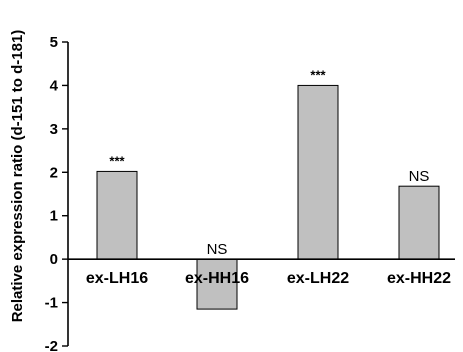 This screenshot has width=463, height=352. What do you see at coordinates (51, 345) in the screenshot?
I see `y-tick-label--2: -2` at bounding box center [51, 345].